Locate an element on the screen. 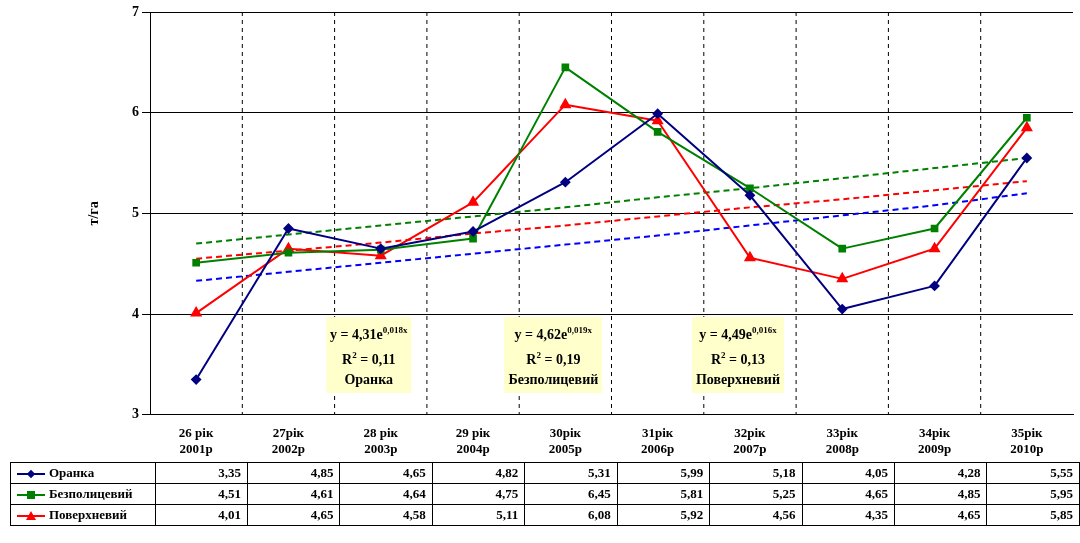  legend-label: Безполицевий is located at coordinates (83, 494).